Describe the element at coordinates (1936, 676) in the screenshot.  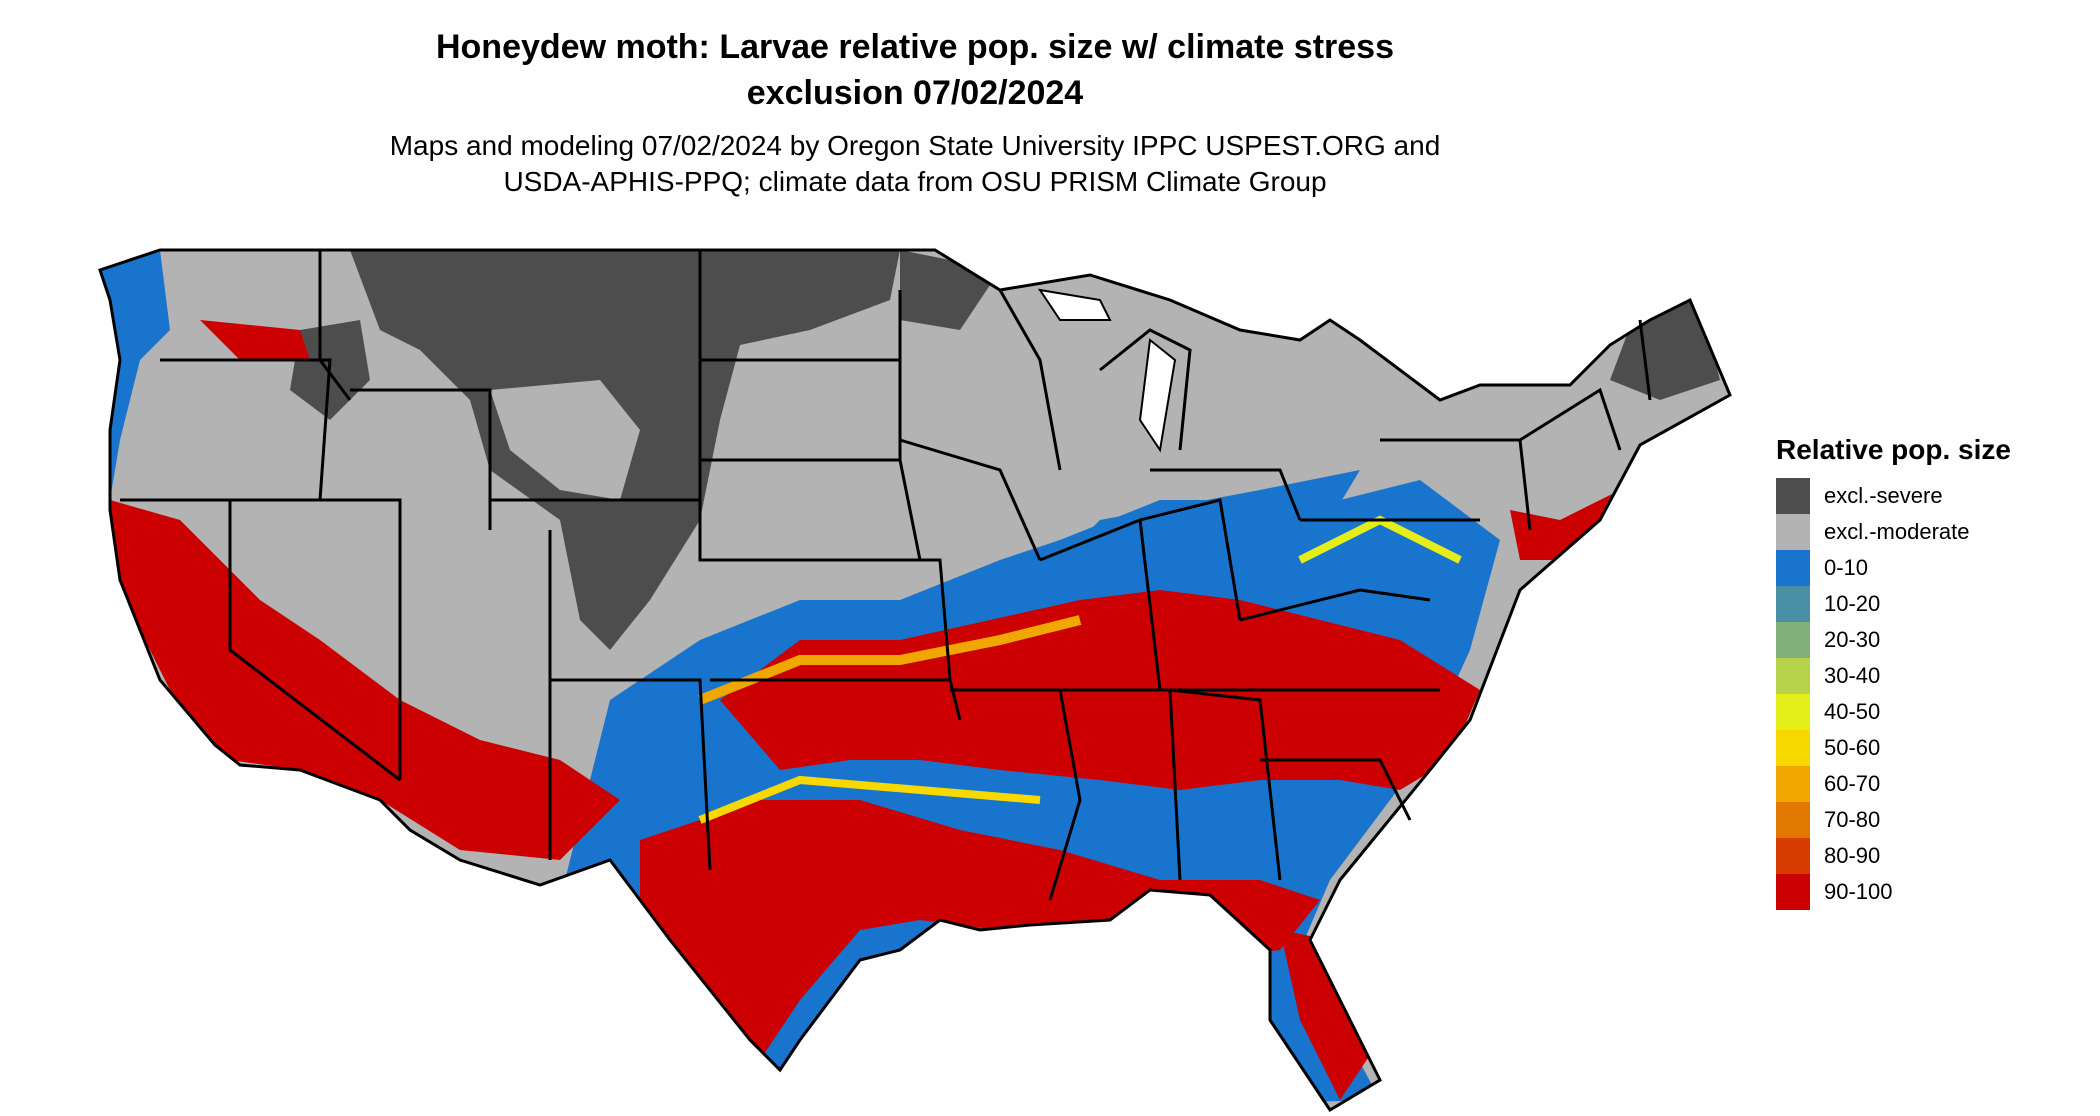
I see `legend-item: 30-40` at that location.